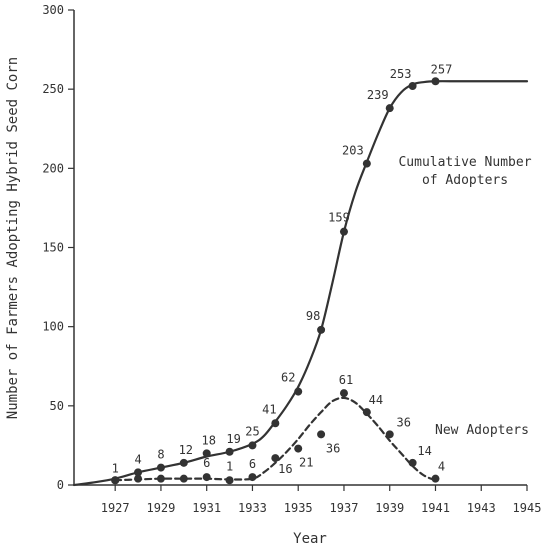  What do you see at coordinates (285, 469) in the screenshot?
I see `new-data-label: 16` at bounding box center [285, 469].